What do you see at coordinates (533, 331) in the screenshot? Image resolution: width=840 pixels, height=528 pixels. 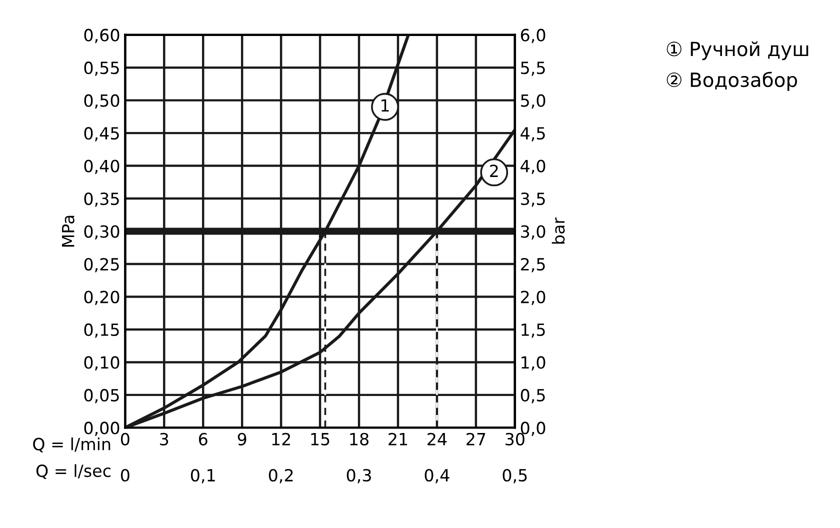 I see `y2-tick-label: 1,5` at bounding box center [533, 331].